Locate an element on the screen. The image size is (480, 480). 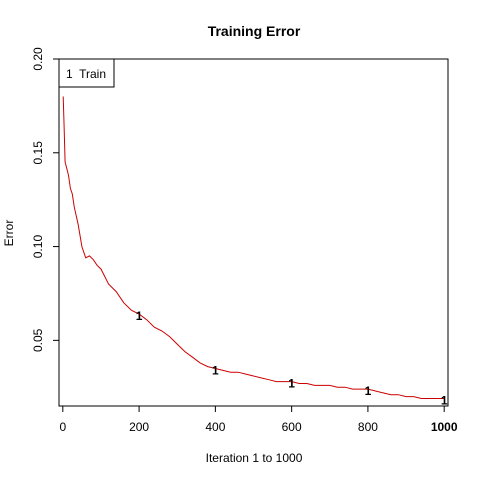
y-tick-label: 0.05 is located at coordinates (38, 340).